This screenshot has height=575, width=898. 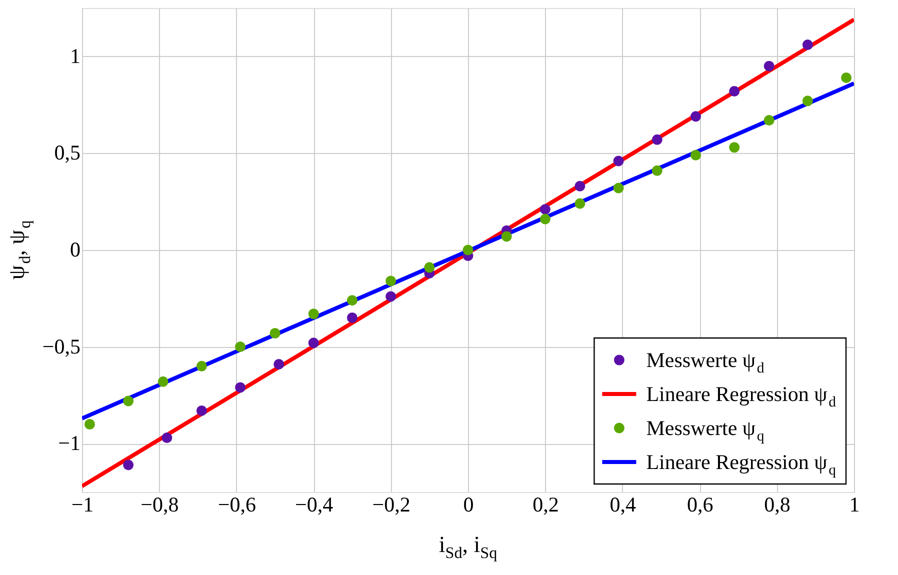 I want to click on x-tick-label: 0, so click(x=468, y=504).